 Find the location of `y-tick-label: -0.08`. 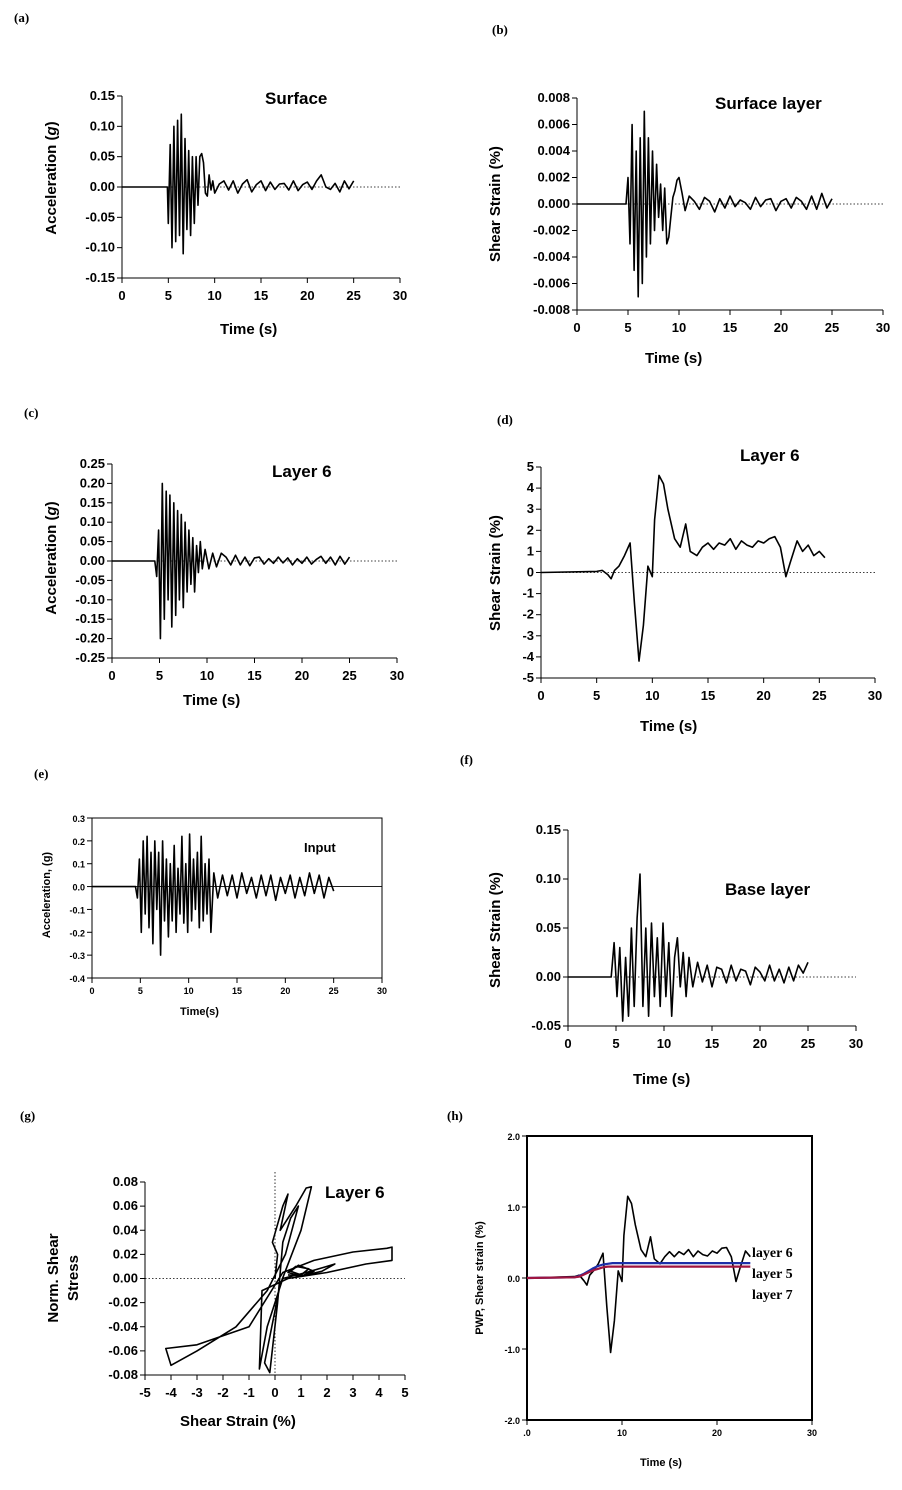

y-tick-label: -0.08 is located at coordinates (123, 1374).